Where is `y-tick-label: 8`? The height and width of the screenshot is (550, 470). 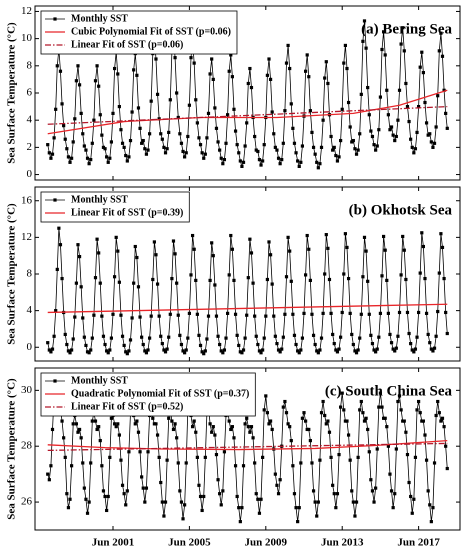 y-tick-label: 8 is located at coordinates (30, 65).